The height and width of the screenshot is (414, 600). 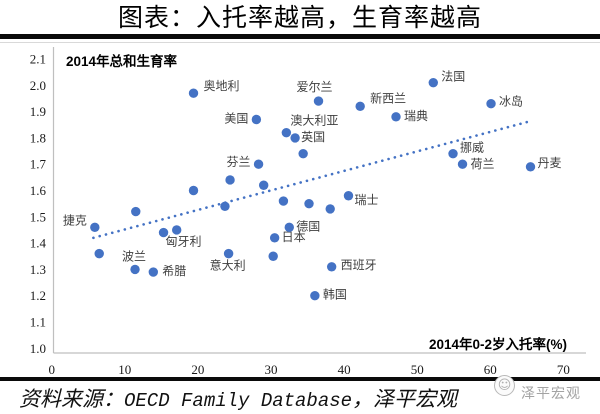 What do you see at coordinates (38, 295) in the screenshot?
I see `y-tick-label: 1.2` at bounding box center [38, 295].